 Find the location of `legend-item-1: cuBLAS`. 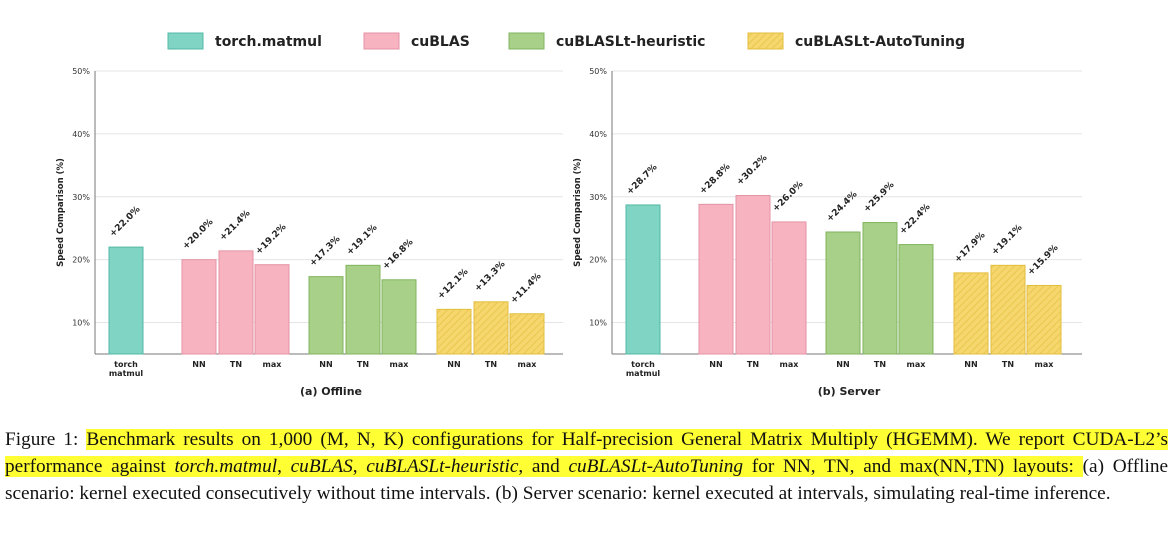

legend-item-1: cuBLAS is located at coordinates (416, 41).